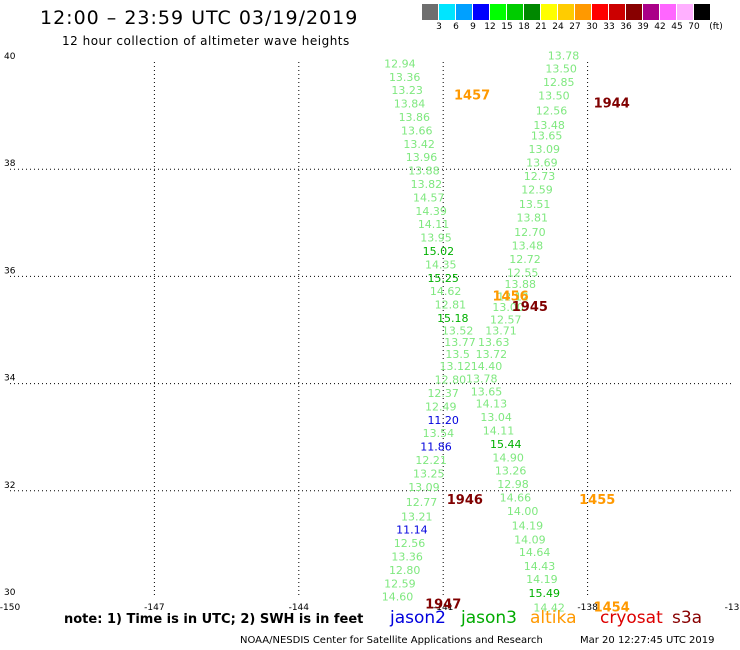 Image resolution: width=740 pixels, height=650 pixels. I want to click on wave-height-value: 13.51, so click(535, 204).